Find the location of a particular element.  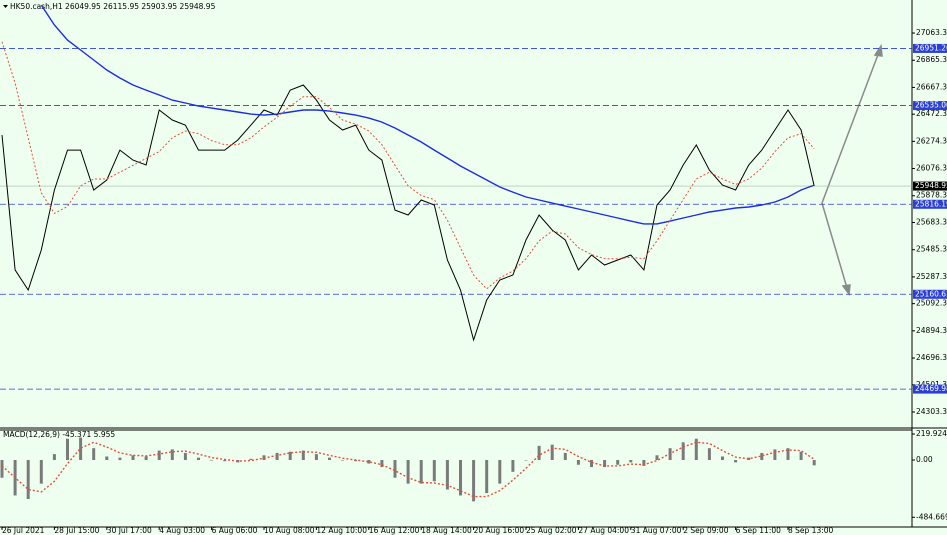

level-label: 24469.98 is located at coordinates (931, 388).